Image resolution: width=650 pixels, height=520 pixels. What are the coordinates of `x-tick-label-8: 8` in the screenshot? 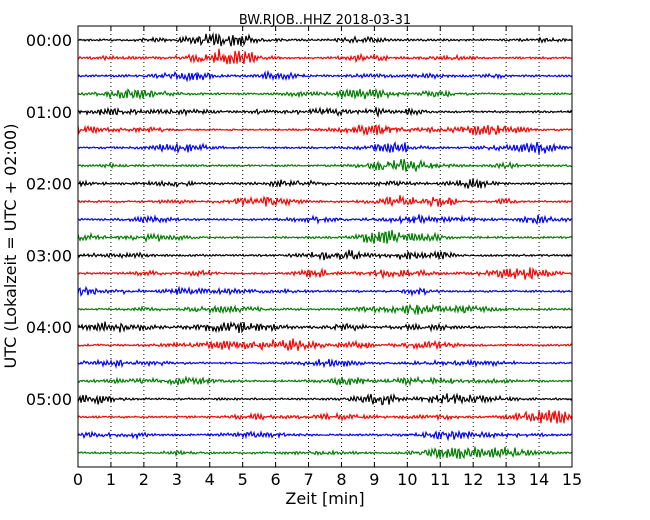 It's located at (341, 479).